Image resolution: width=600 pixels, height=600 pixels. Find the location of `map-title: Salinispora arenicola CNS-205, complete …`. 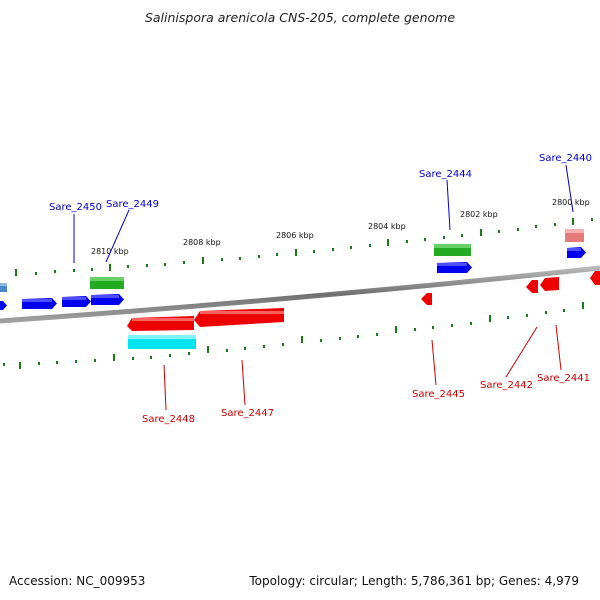

map-title: Salinispora arenicola CNS-205, complete … is located at coordinates (300, 17).